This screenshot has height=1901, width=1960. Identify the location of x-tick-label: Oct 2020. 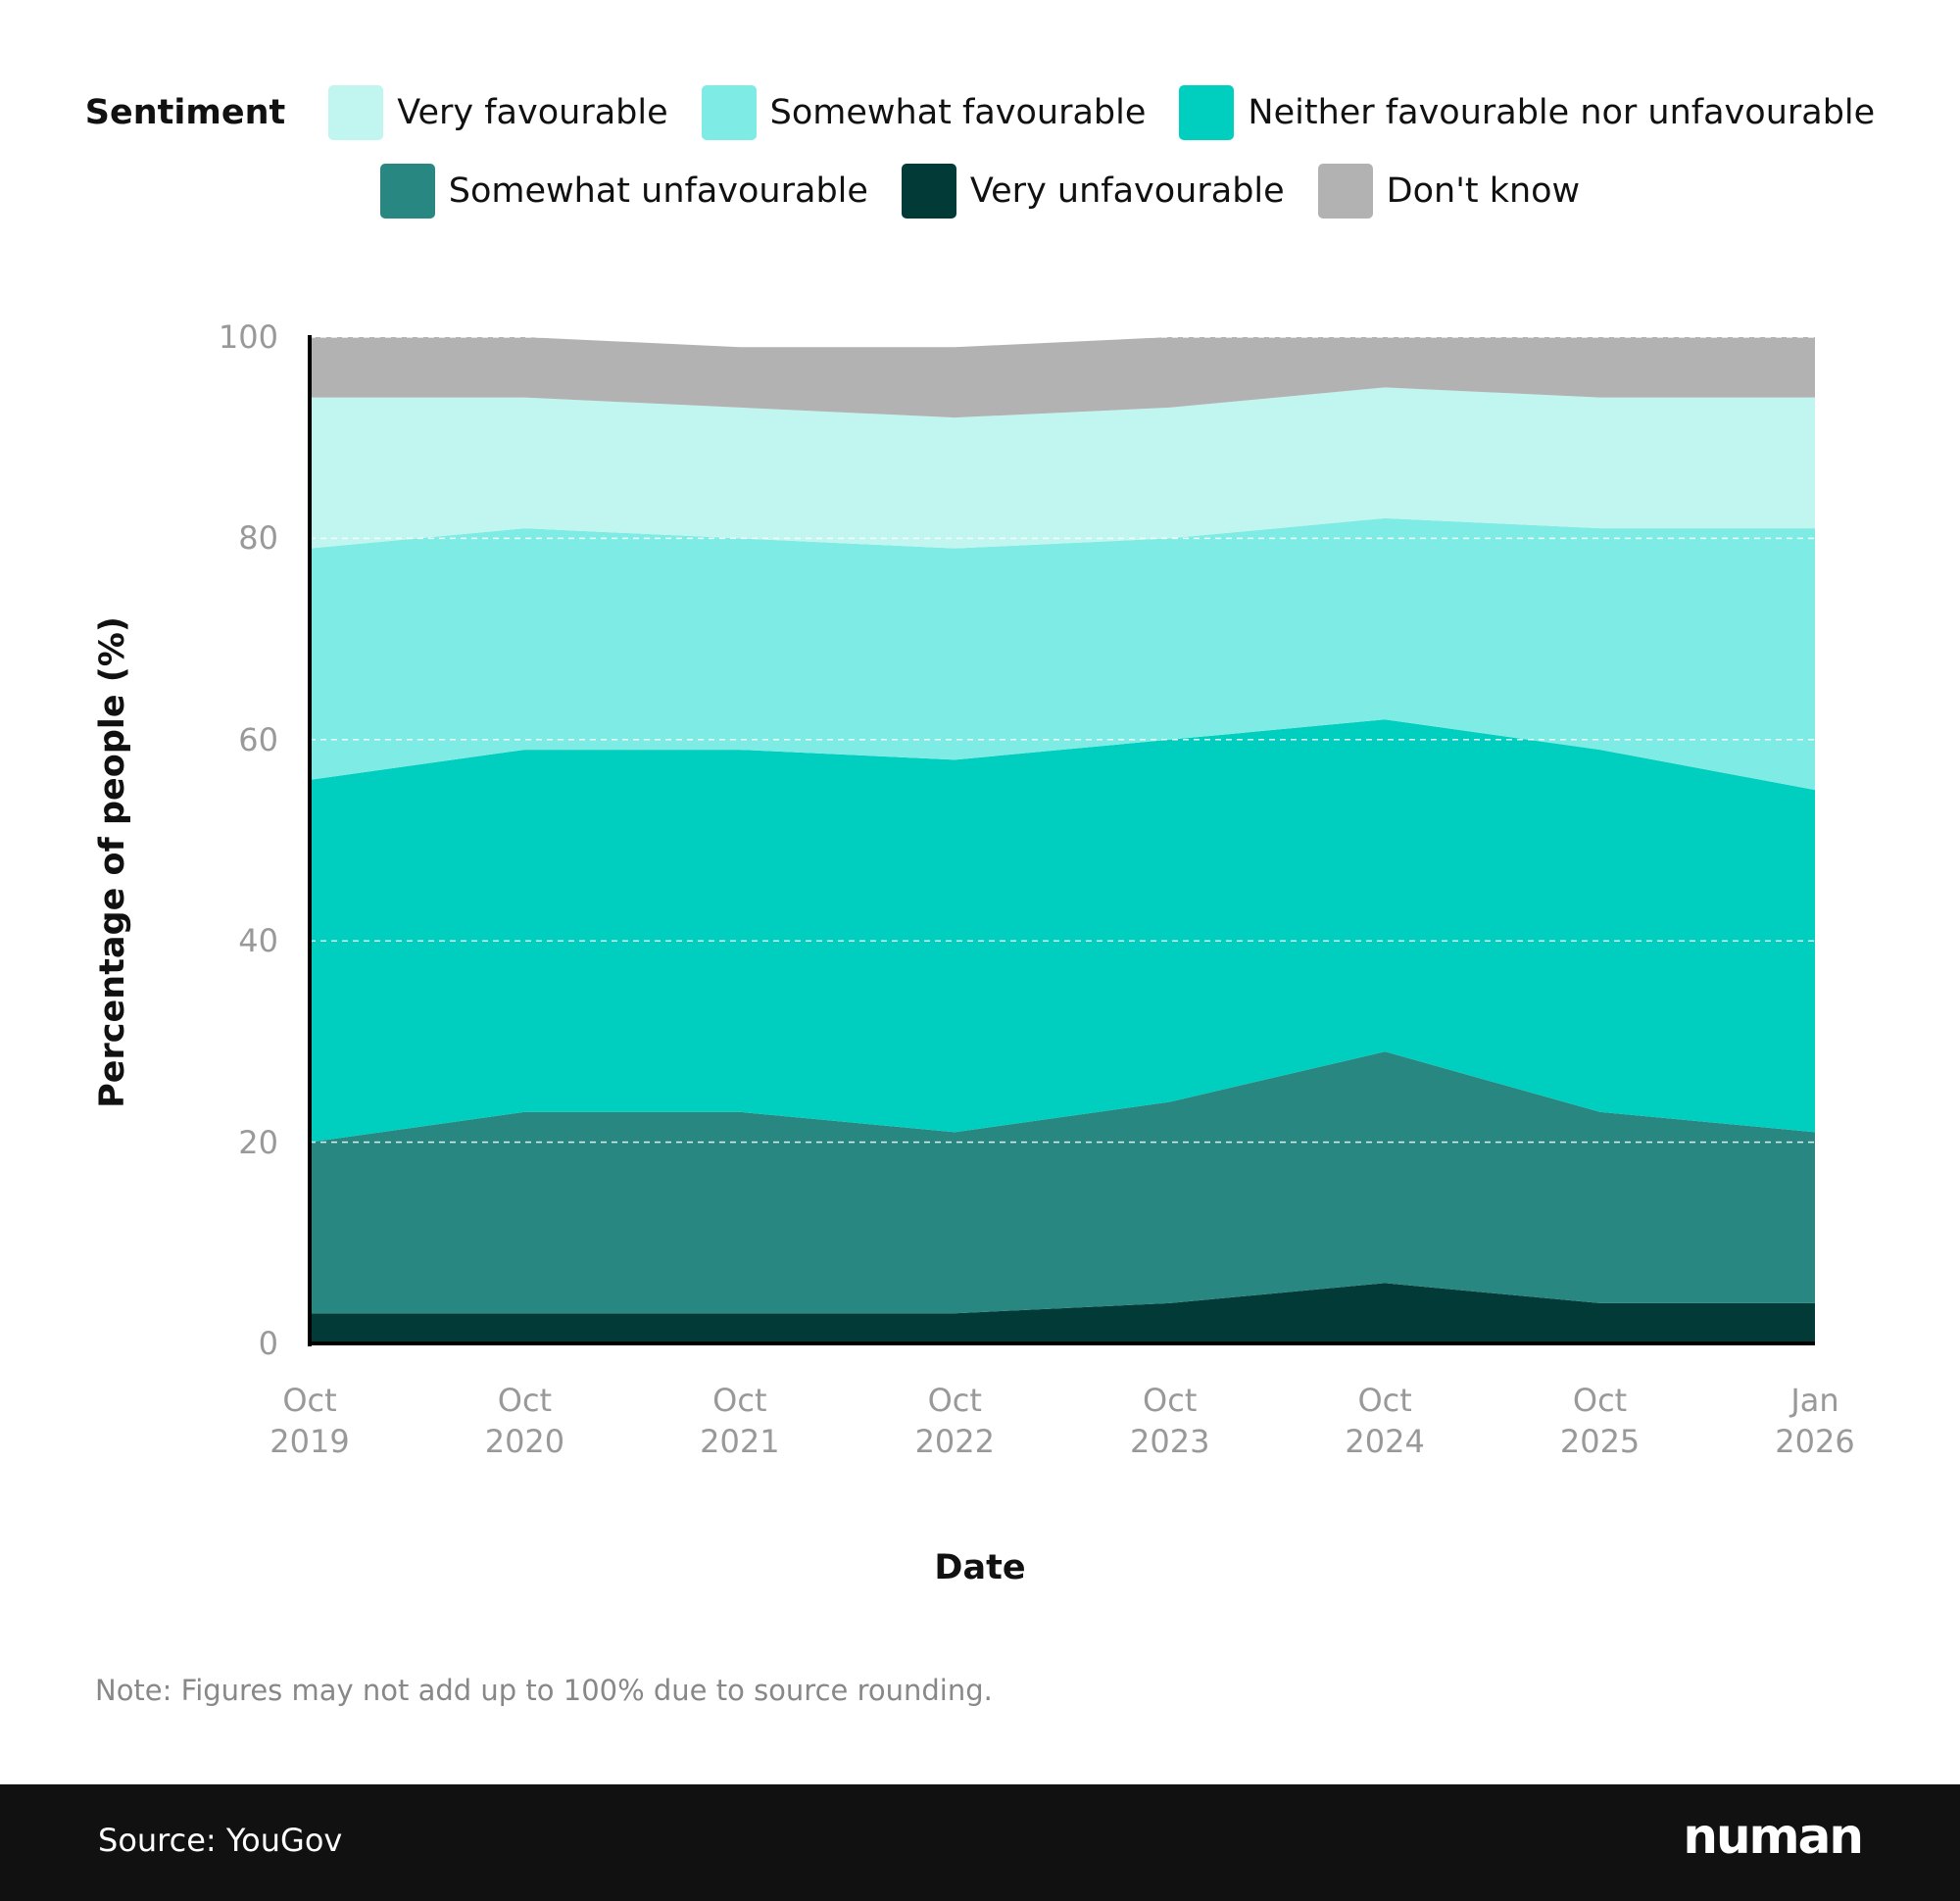
(524, 1421).